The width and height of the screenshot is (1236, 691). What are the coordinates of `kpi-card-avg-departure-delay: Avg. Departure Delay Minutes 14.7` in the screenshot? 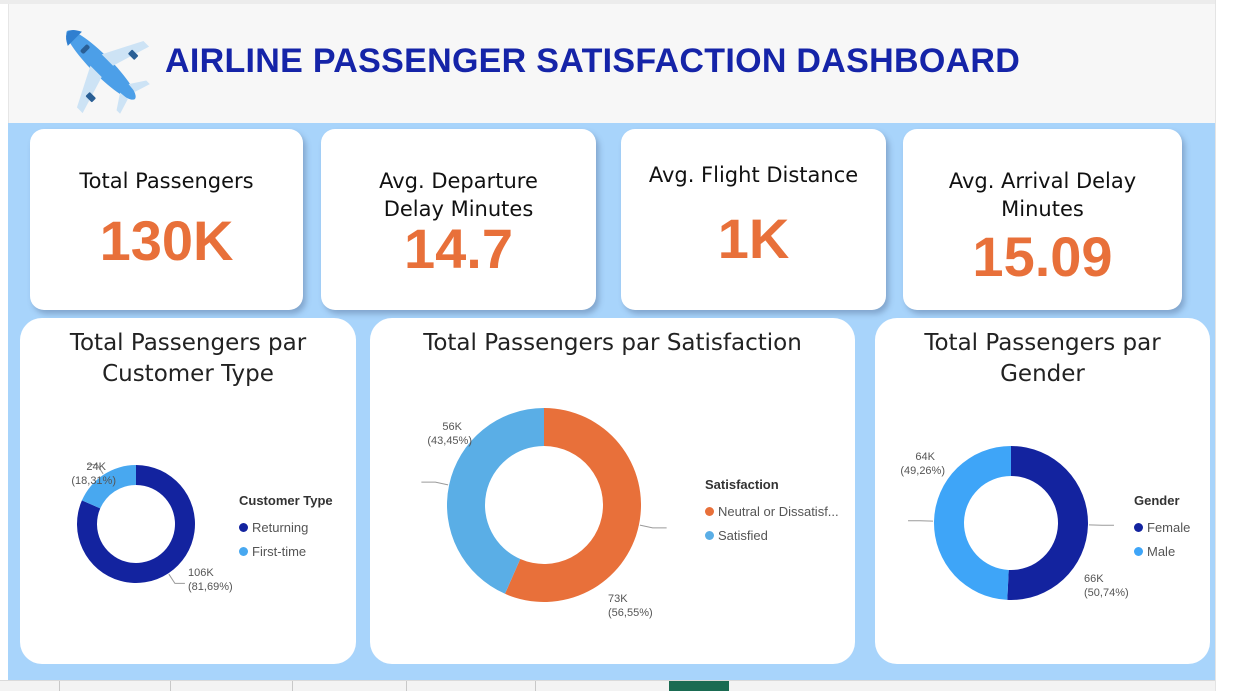 It's located at (458, 219).